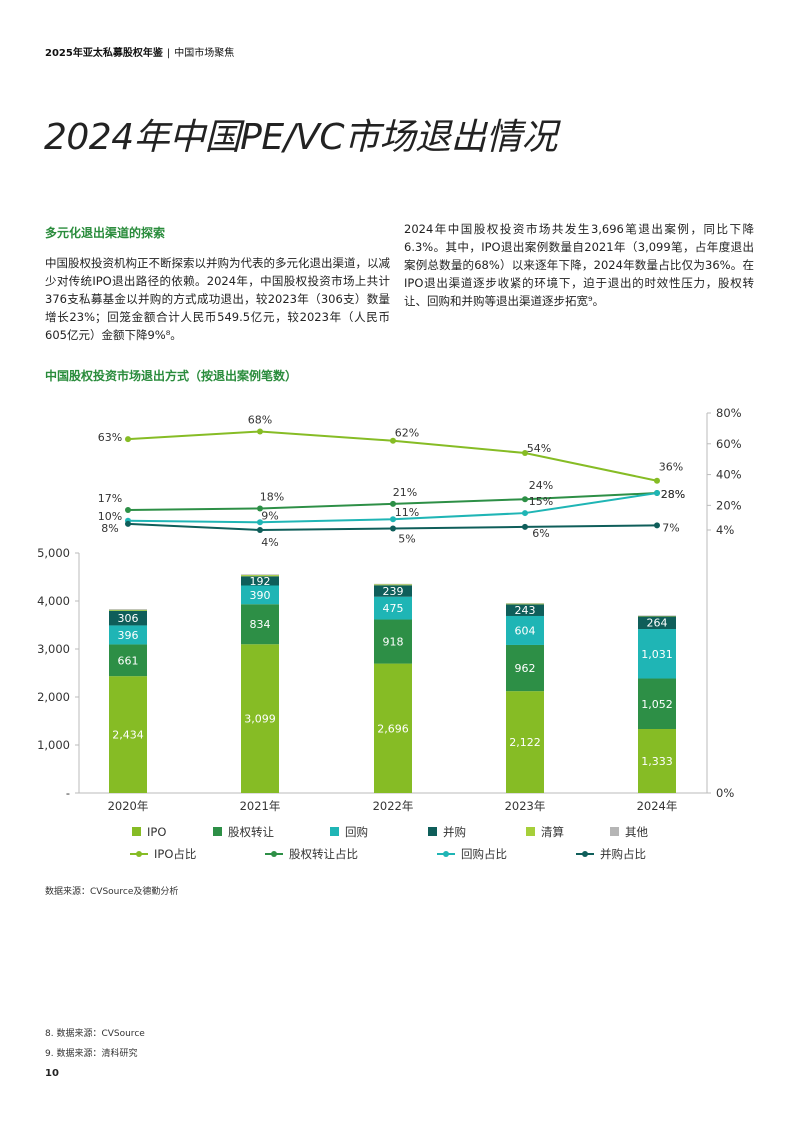  Describe the element at coordinates (407, 512) in the screenshot. I see `line-data-label: 11%` at that location.